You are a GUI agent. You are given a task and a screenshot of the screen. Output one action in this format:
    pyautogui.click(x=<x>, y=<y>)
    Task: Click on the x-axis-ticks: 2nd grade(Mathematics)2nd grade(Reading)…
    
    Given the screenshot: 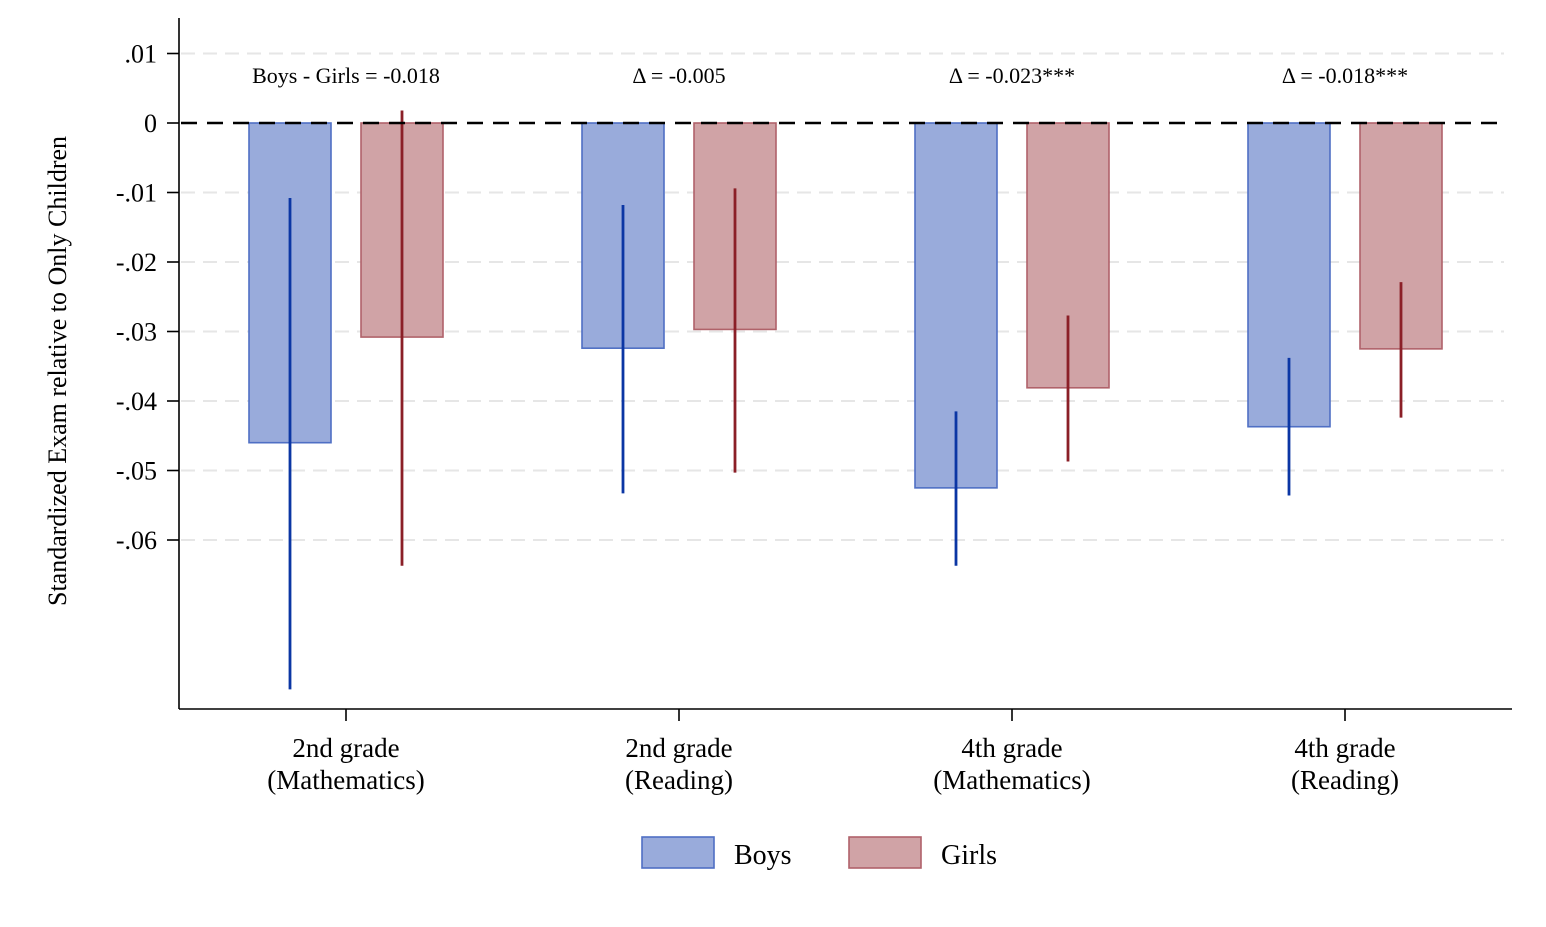 What is the action you would take?
    pyautogui.click(x=833, y=752)
    